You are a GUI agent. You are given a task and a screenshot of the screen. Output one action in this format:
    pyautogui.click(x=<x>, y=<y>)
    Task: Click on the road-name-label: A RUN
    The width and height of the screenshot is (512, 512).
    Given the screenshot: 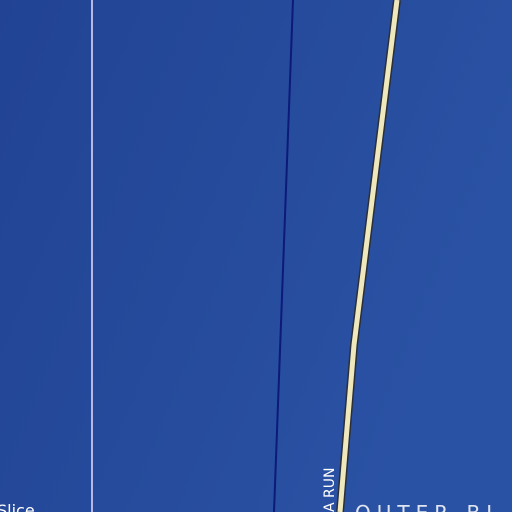 What is the action you would take?
    pyautogui.click(x=330, y=490)
    